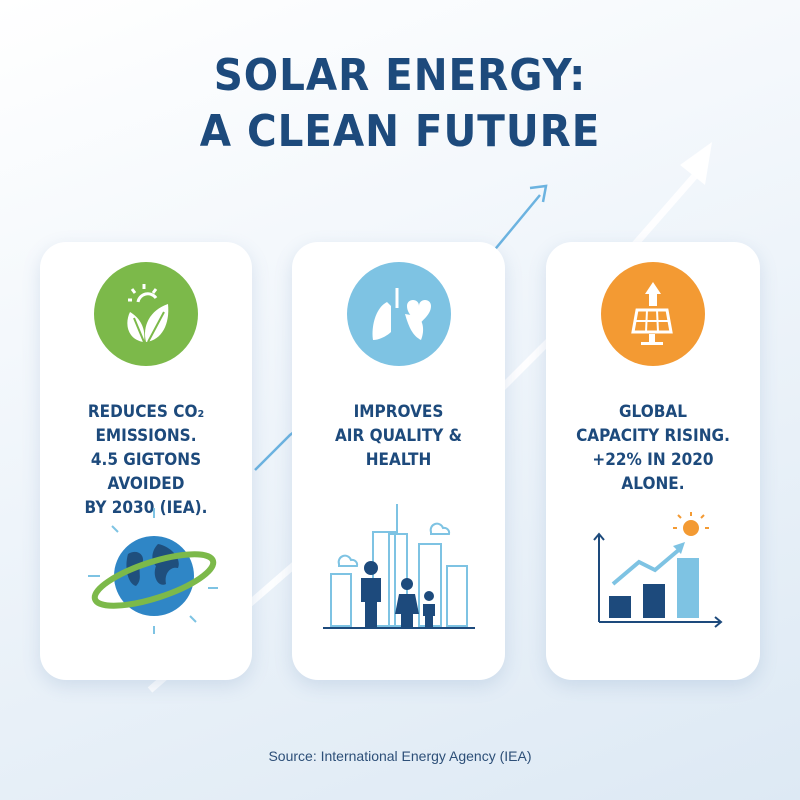 The height and width of the screenshot is (800, 800). Describe the element at coordinates (400, 104) in the screenshot. I see `page-title: SOLAR ENERGY: A CLEAN FUTURE` at that location.